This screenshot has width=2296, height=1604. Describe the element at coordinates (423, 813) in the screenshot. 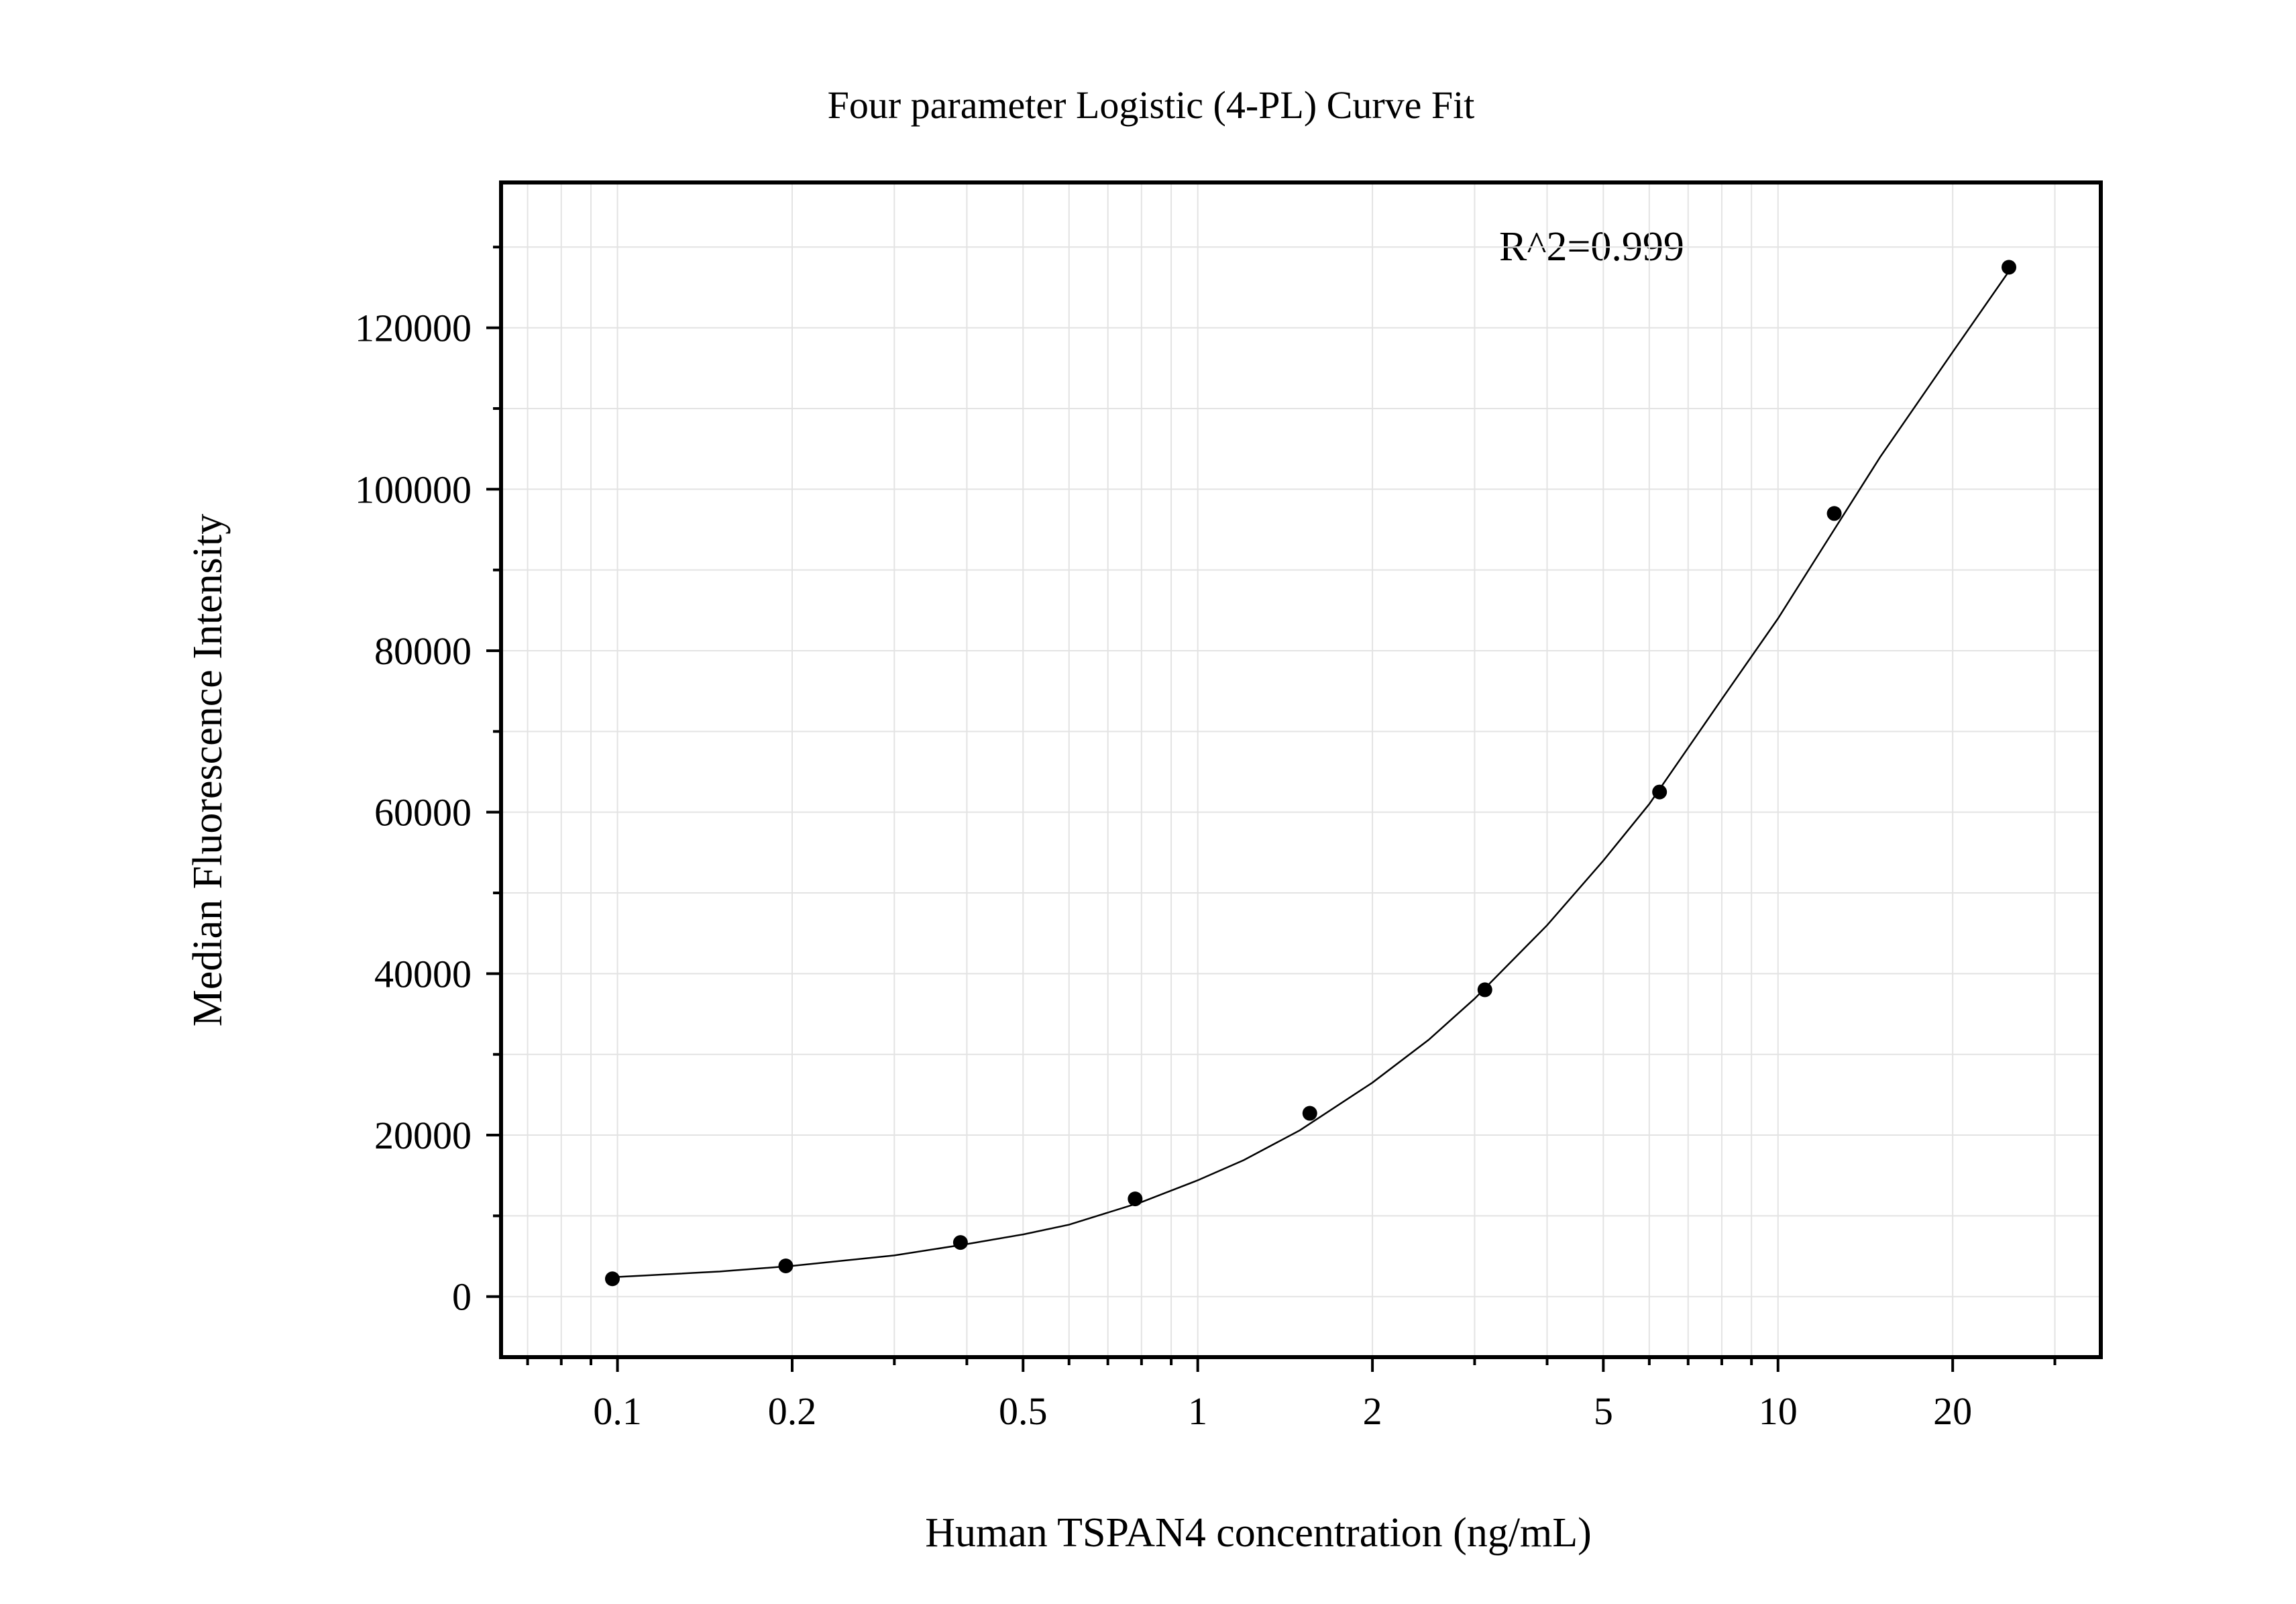

I see `y-tick-label: 60000` at that location.